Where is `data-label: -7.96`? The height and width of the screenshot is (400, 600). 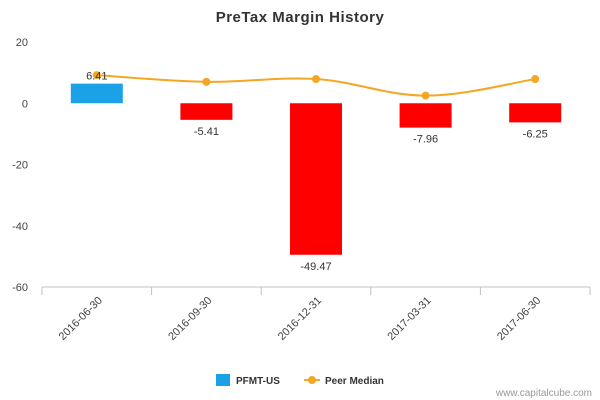 data-label: -7.96 is located at coordinates (425, 140).